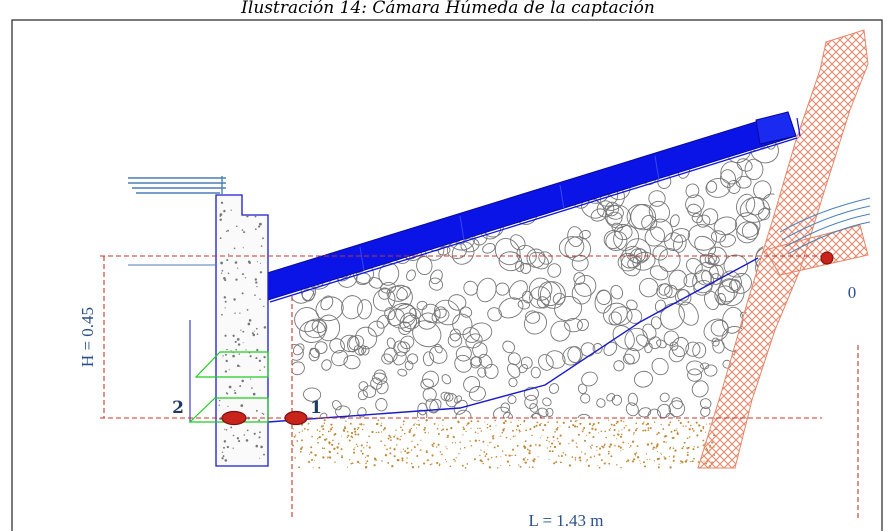 This screenshot has width=896, height=531. I want to click on point-1-label: 1, so click(316, 408).